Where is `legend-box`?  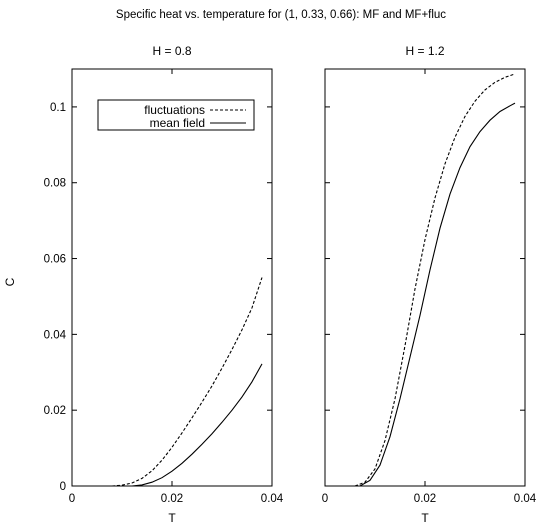
legend-box is located at coordinates (176, 115).